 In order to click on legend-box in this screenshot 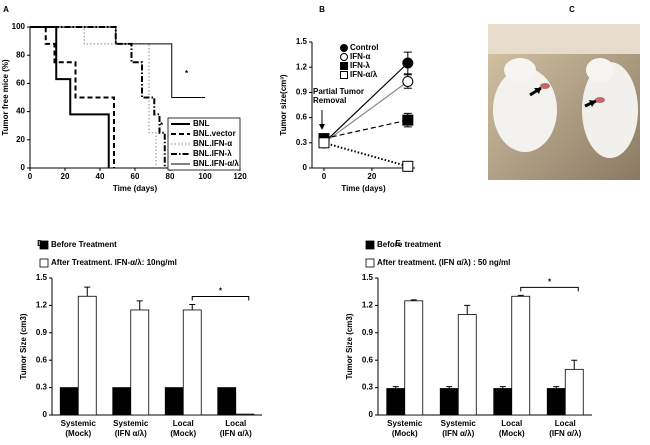, I will do `click(204, 144)`.